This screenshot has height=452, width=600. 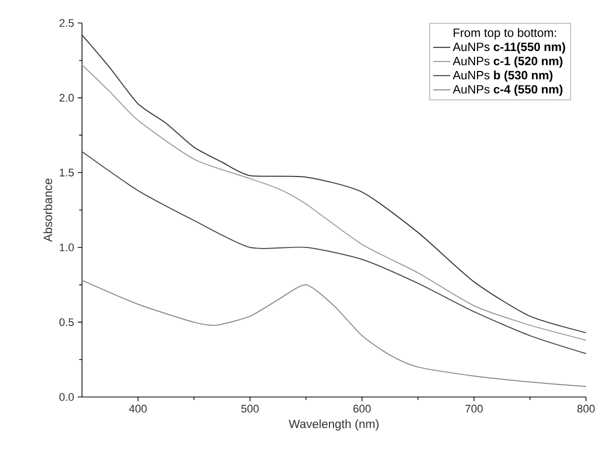 What do you see at coordinates (250, 408) in the screenshot?
I see `x-tick-label: 500` at bounding box center [250, 408].